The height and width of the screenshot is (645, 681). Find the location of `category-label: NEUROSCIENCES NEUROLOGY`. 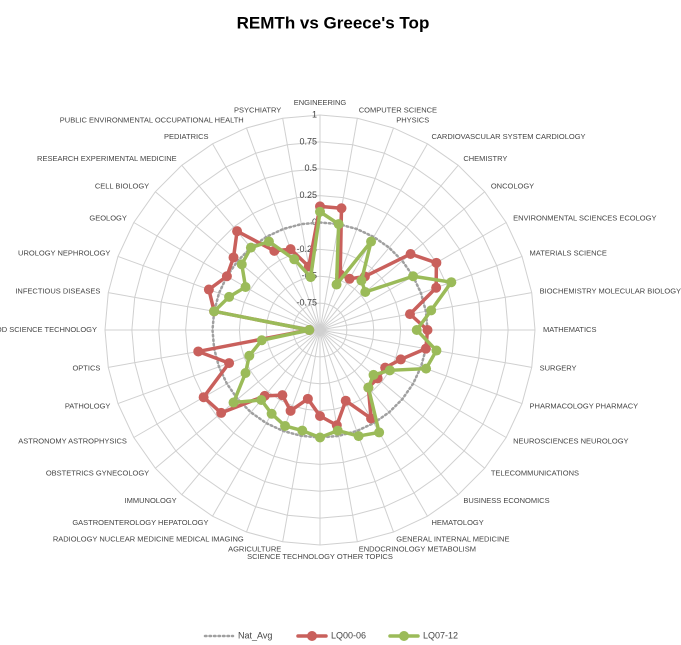

category-label: NEUROSCIENCES NEUROLOGY is located at coordinates (570, 440).